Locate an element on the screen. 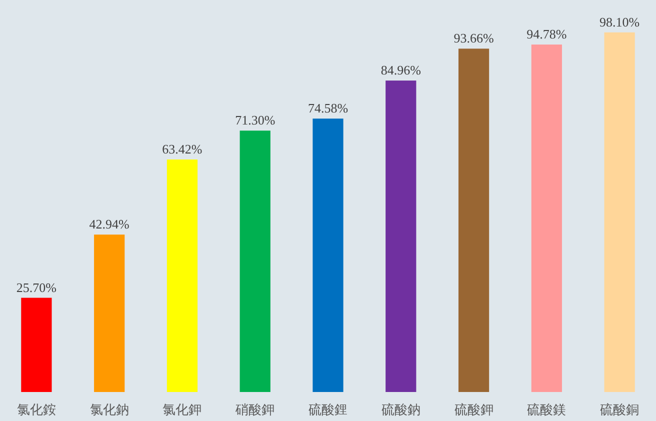 The height and width of the screenshot is (421, 656). data-label: 74.58% is located at coordinates (328, 108).